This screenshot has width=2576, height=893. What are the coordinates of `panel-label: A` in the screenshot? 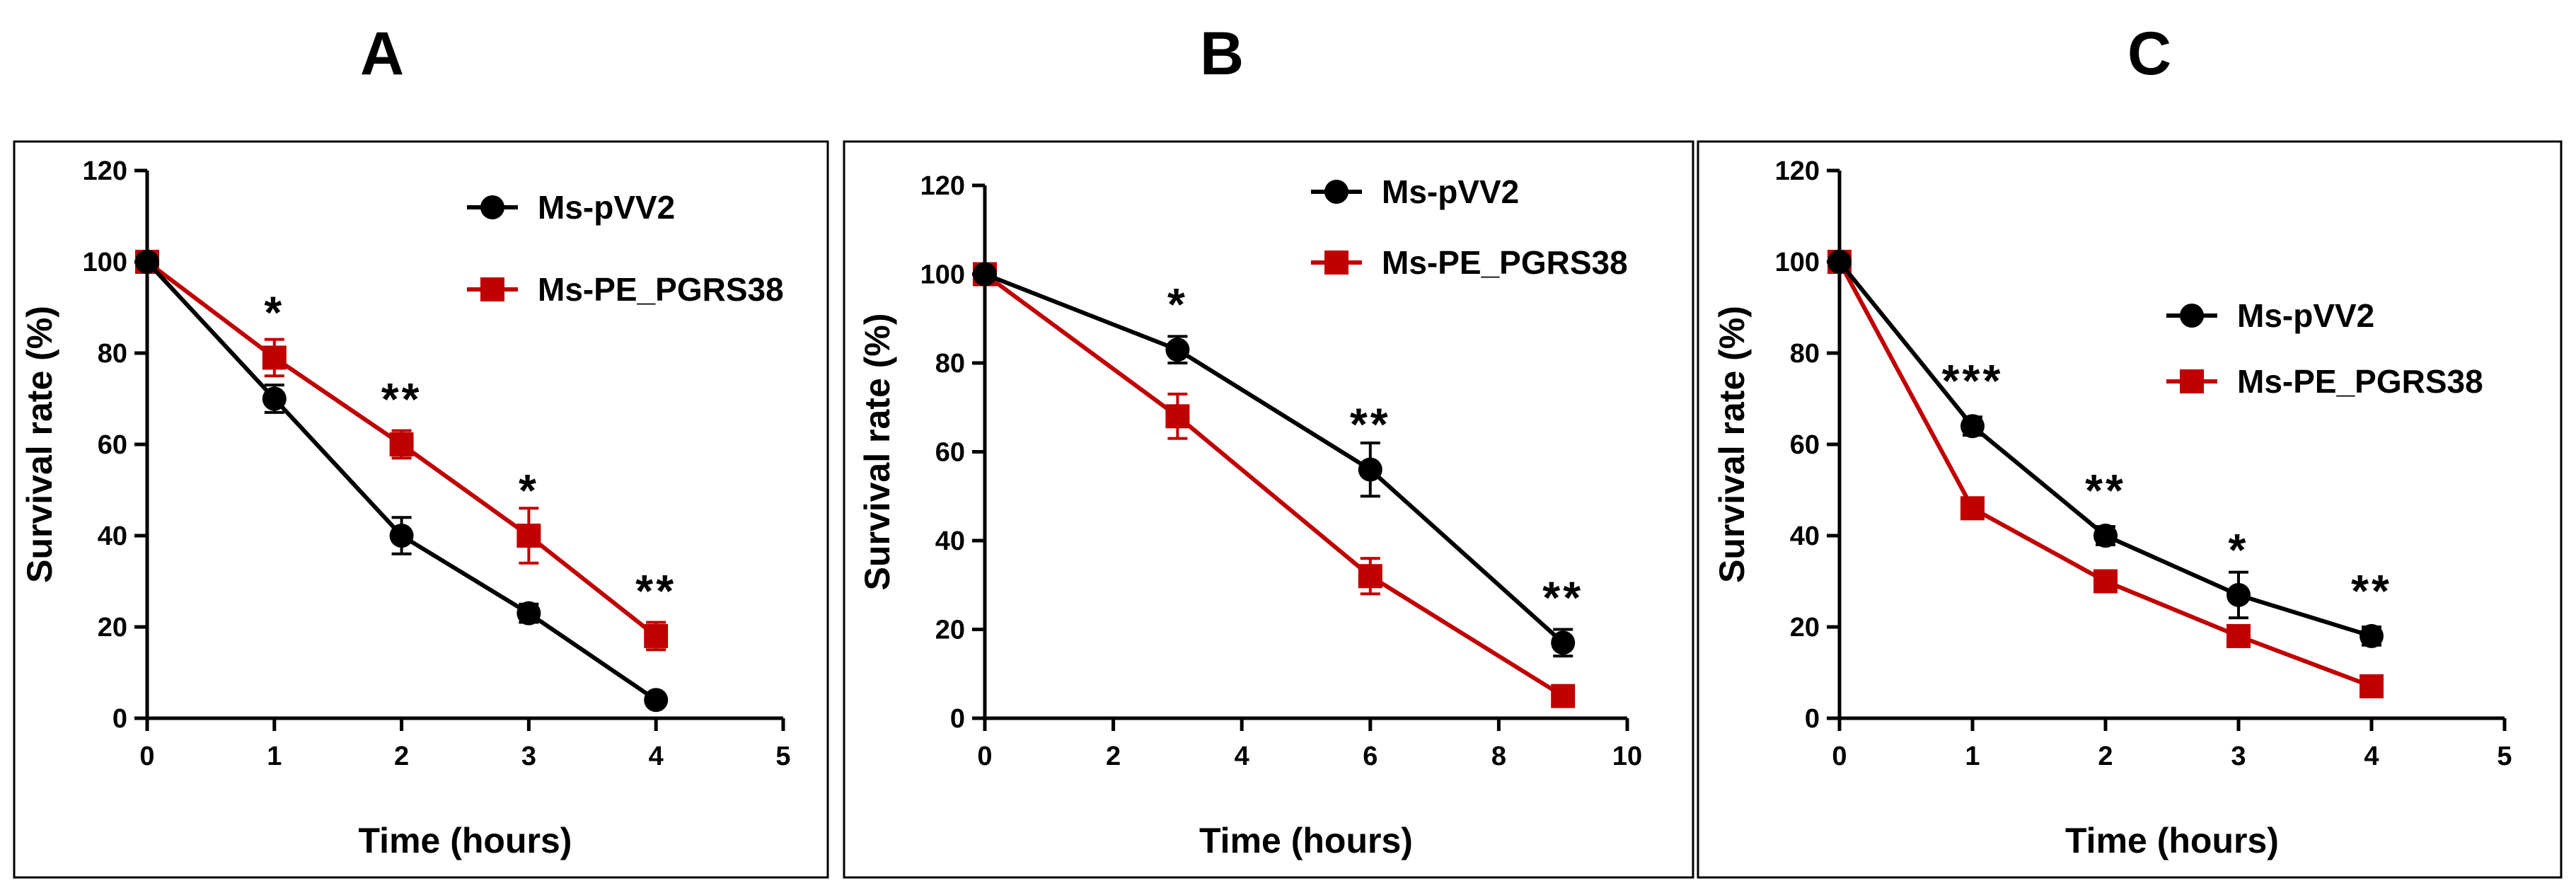 It's located at (382, 54).